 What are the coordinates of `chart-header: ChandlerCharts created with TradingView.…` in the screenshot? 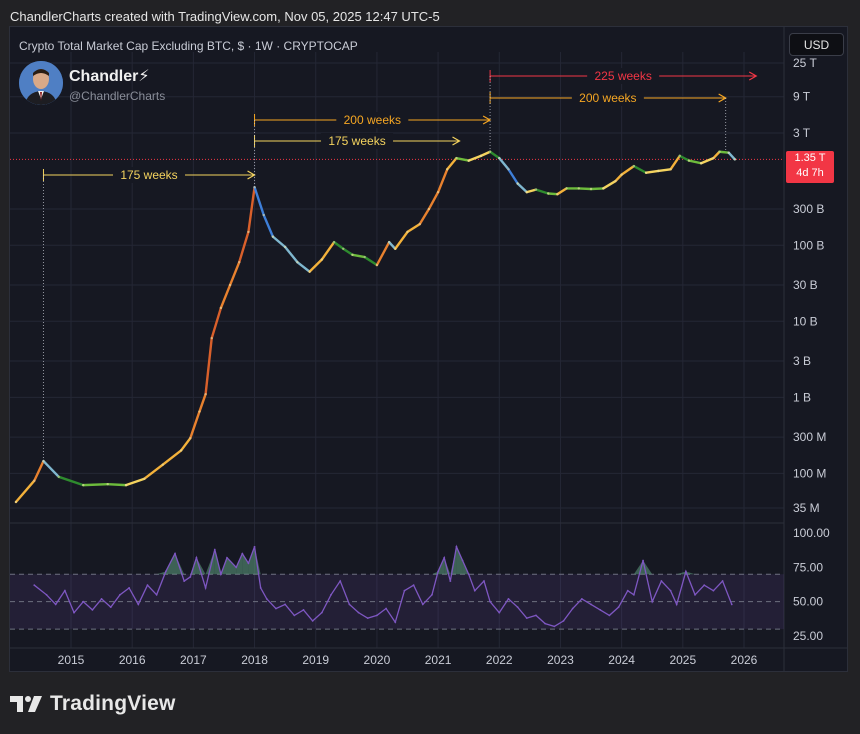 It's located at (225, 16).